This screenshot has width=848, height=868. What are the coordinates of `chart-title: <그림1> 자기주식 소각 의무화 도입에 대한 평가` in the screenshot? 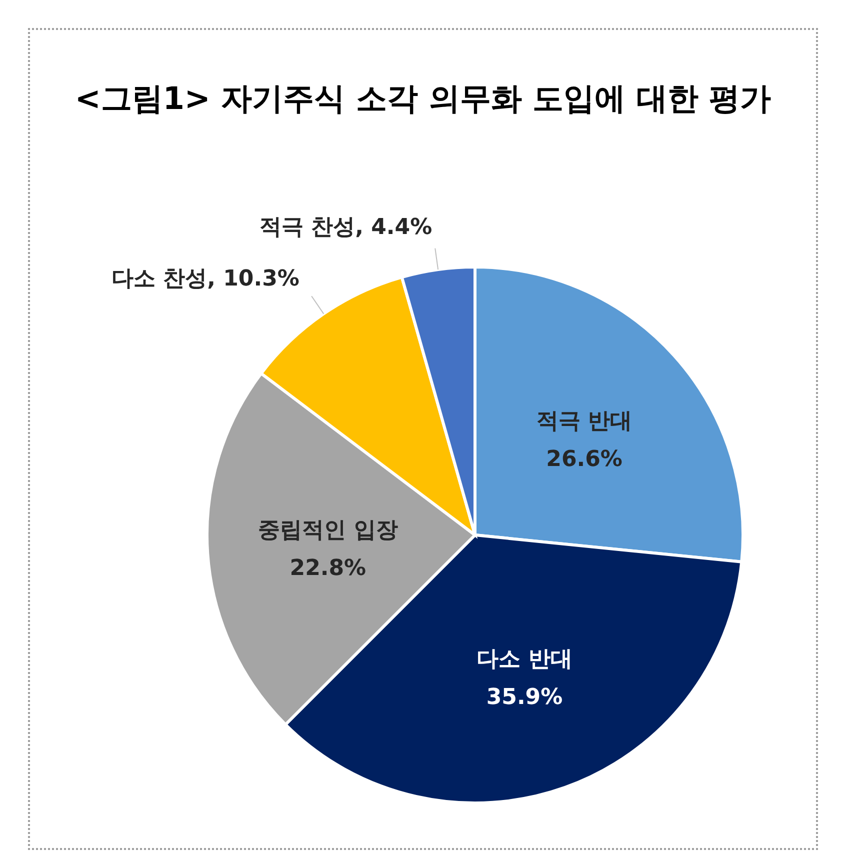 It's located at (423, 99).